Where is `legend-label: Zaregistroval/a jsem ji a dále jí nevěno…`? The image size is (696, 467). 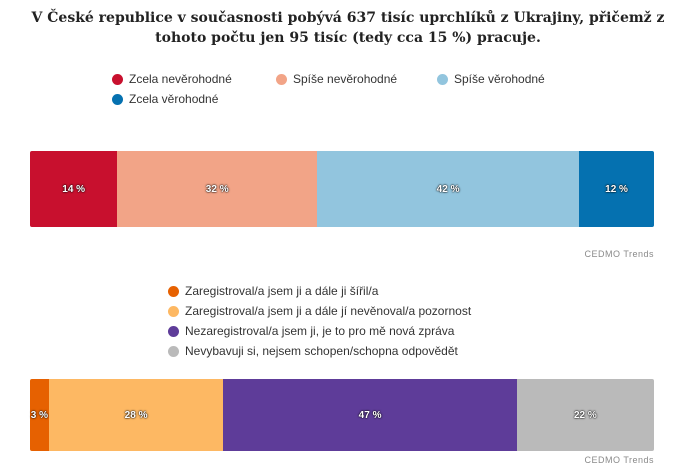 legend-label: Zaregistroval/a jsem ji a dále jí nevěno… is located at coordinates (328, 311).